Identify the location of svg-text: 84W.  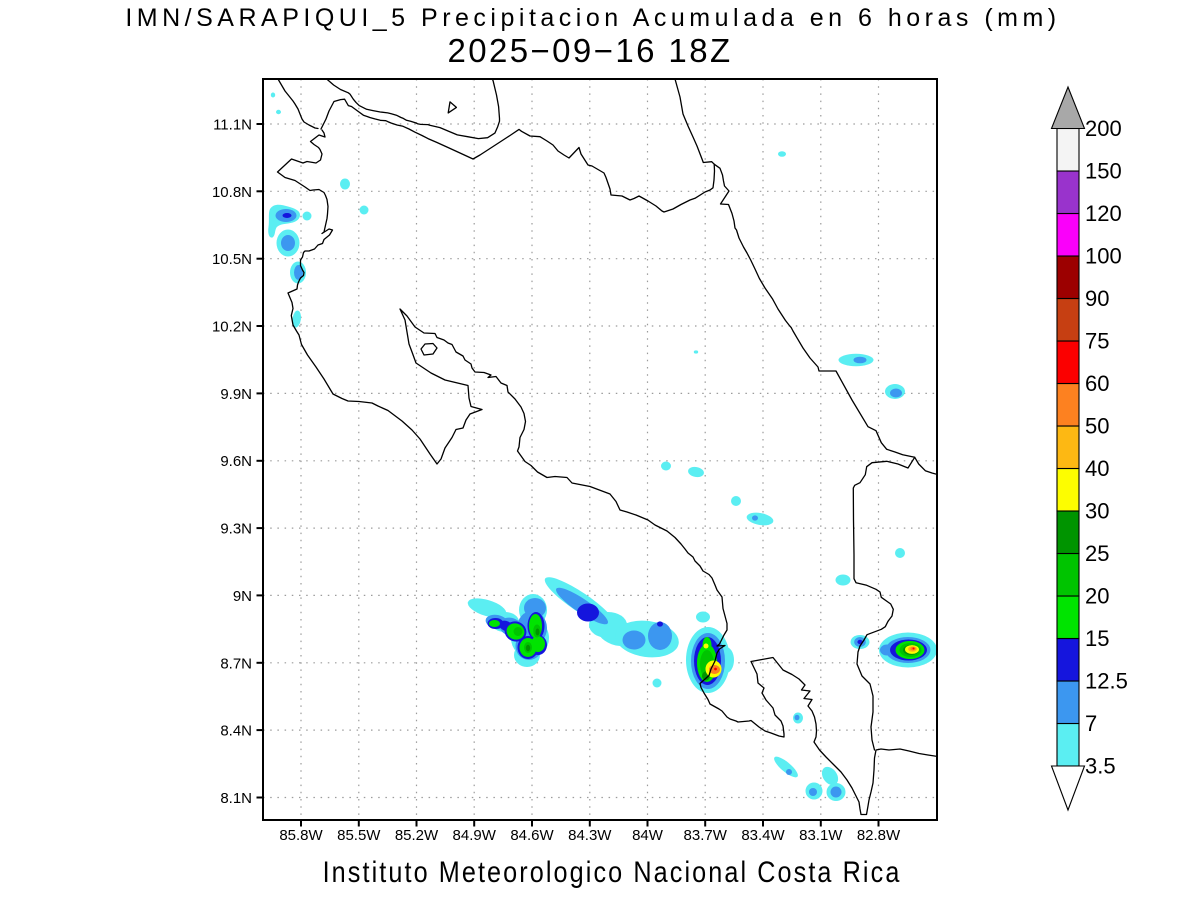
(648, 835).